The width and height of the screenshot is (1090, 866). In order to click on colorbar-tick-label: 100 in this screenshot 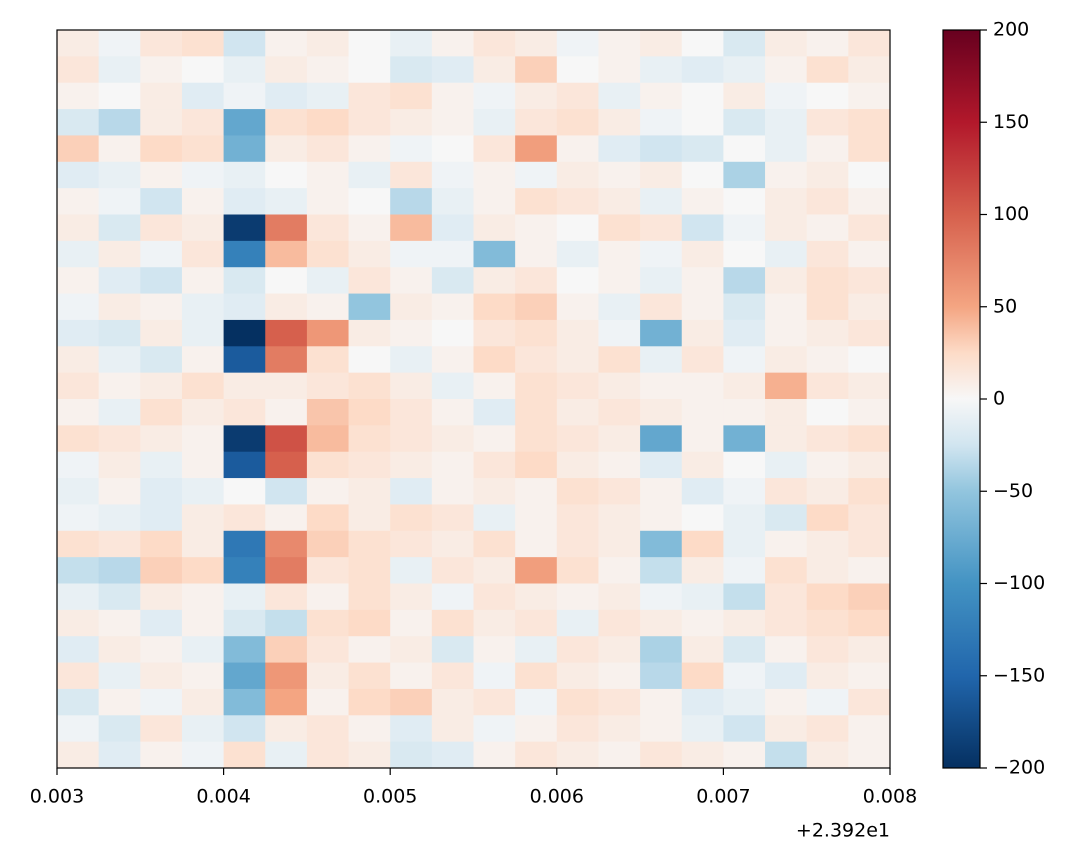, I will do `click(1011, 214)`.